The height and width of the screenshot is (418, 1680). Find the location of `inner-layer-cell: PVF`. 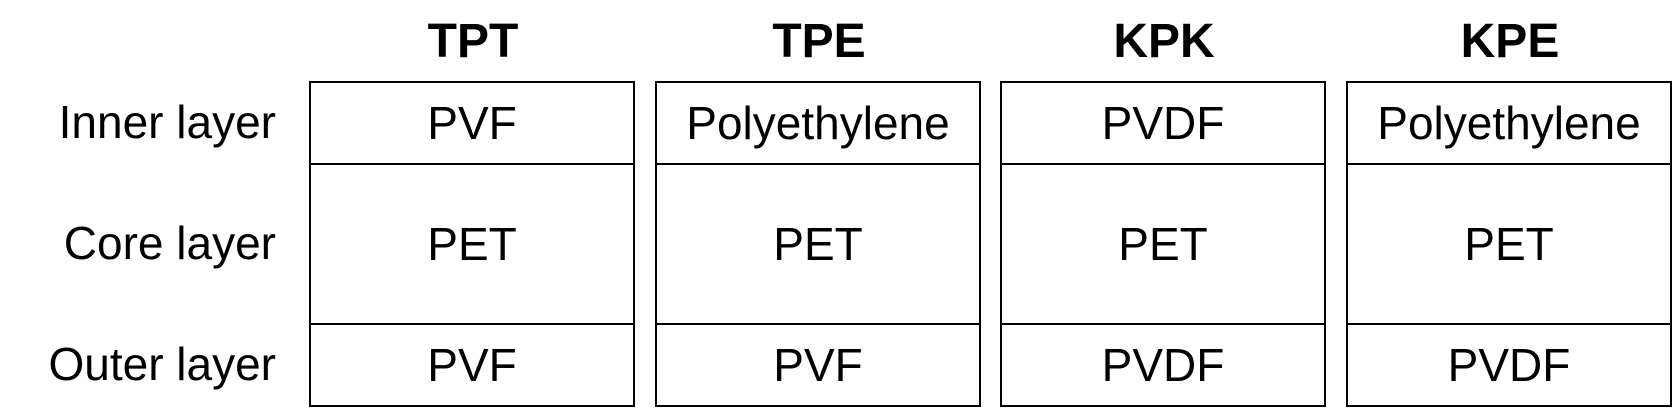

inner-layer-cell: PVF is located at coordinates (472, 124).